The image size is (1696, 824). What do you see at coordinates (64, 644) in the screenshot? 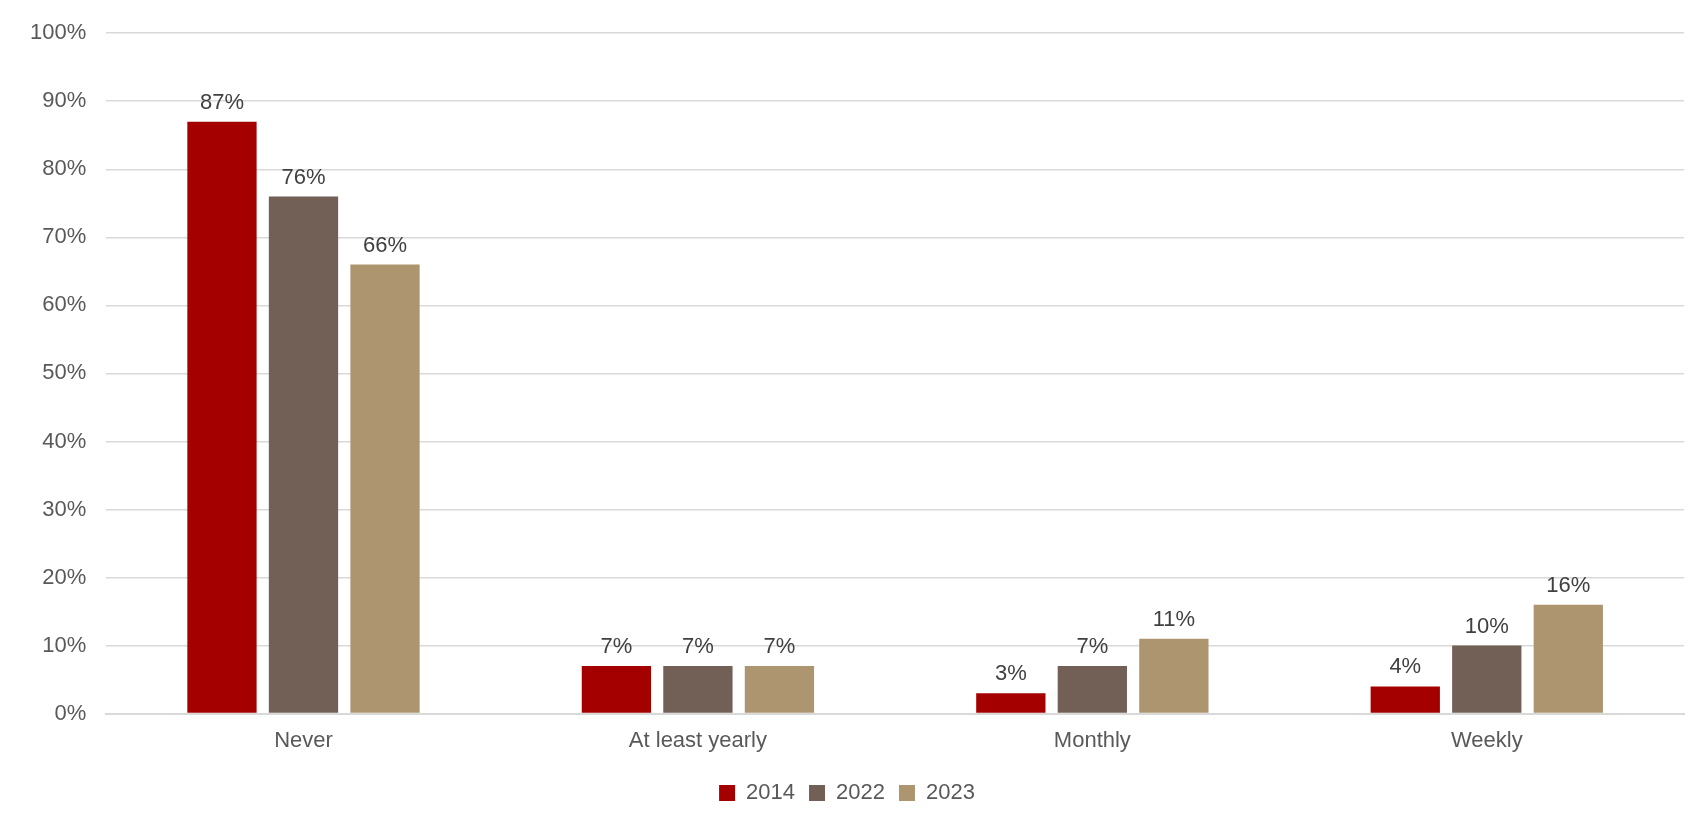
I see `y-tick-label: 10%` at bounding box center [64, 644].